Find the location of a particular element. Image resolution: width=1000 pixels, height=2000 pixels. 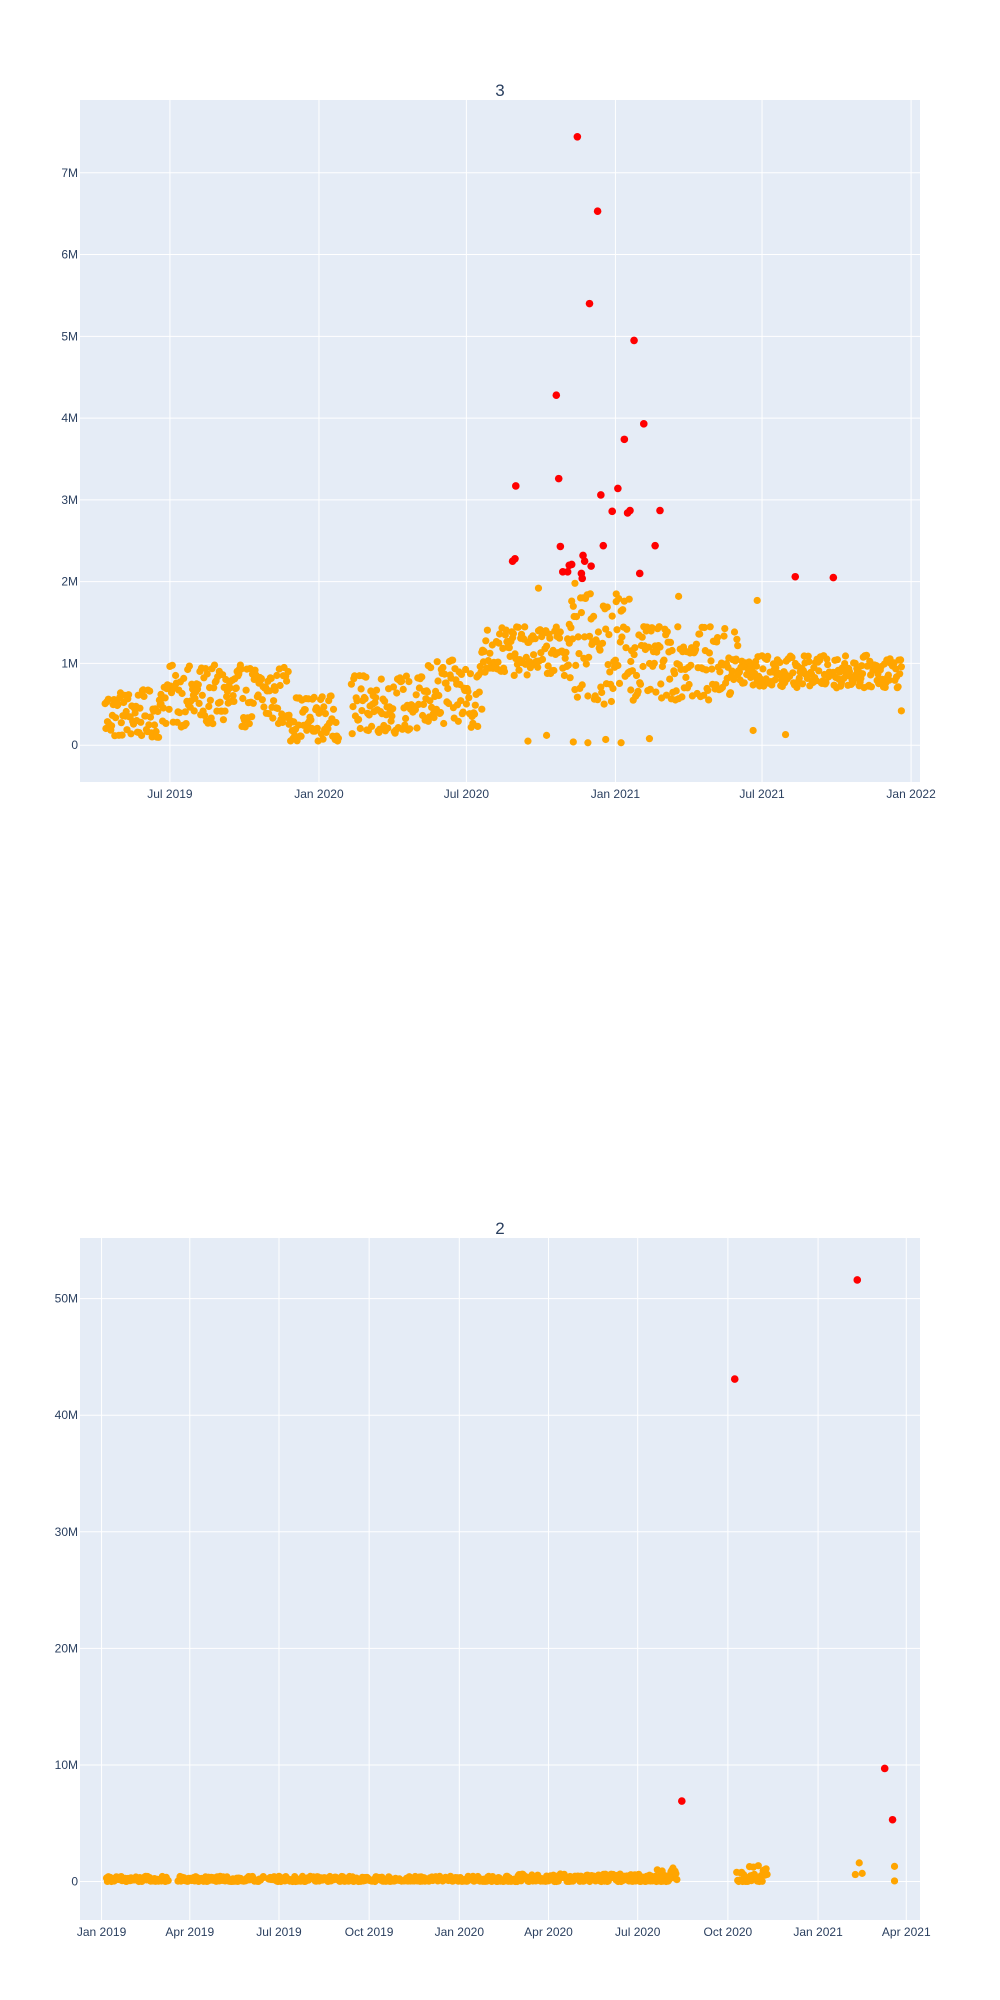

y-tick-label: 7M is located at coordinates (69, 173).